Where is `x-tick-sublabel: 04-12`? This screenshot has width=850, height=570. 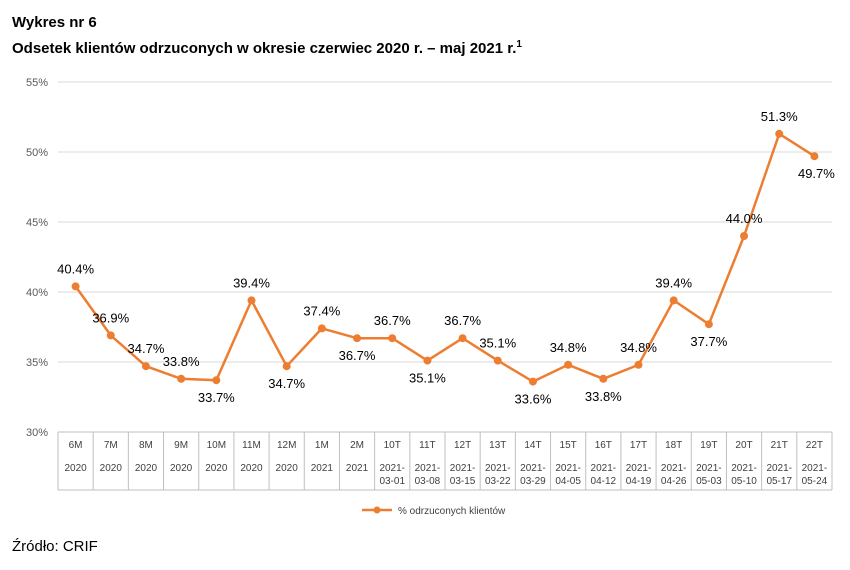 x-tick-sublabel: 04-12 is located at coordinates (604, 481).